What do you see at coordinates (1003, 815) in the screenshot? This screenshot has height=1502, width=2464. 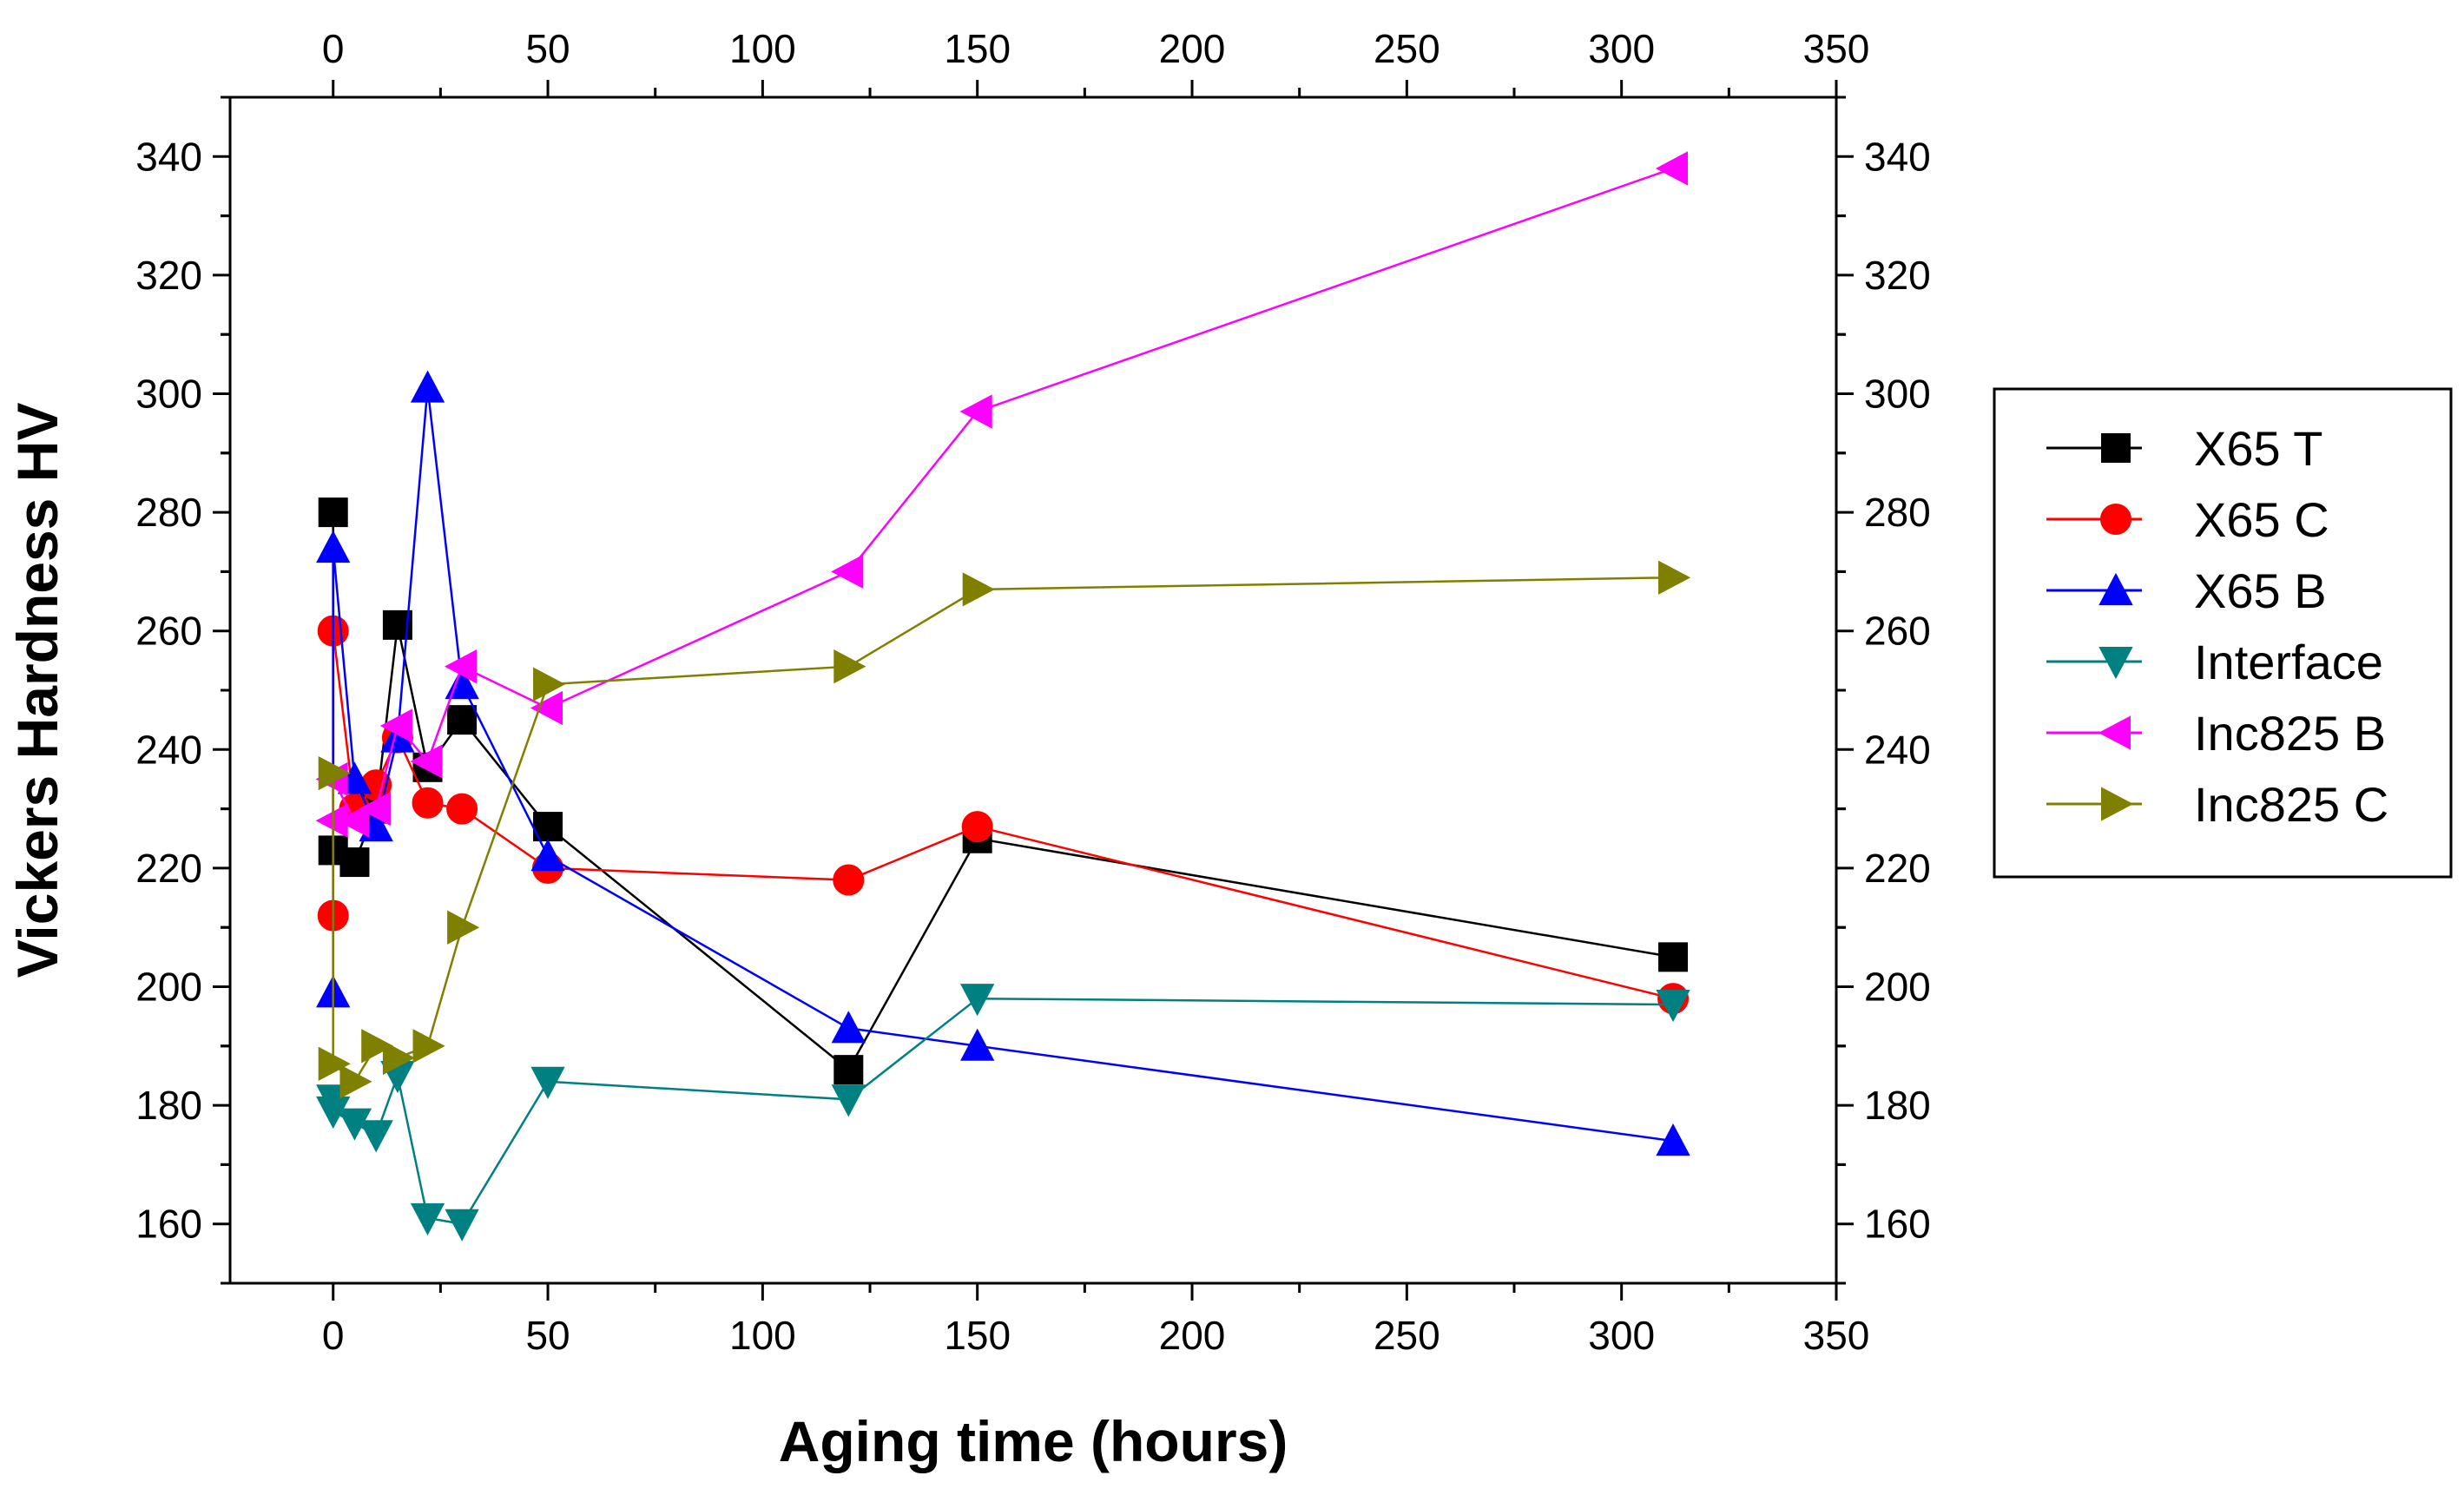 I see `series-x65-c` at bounding box center [1003, 815].